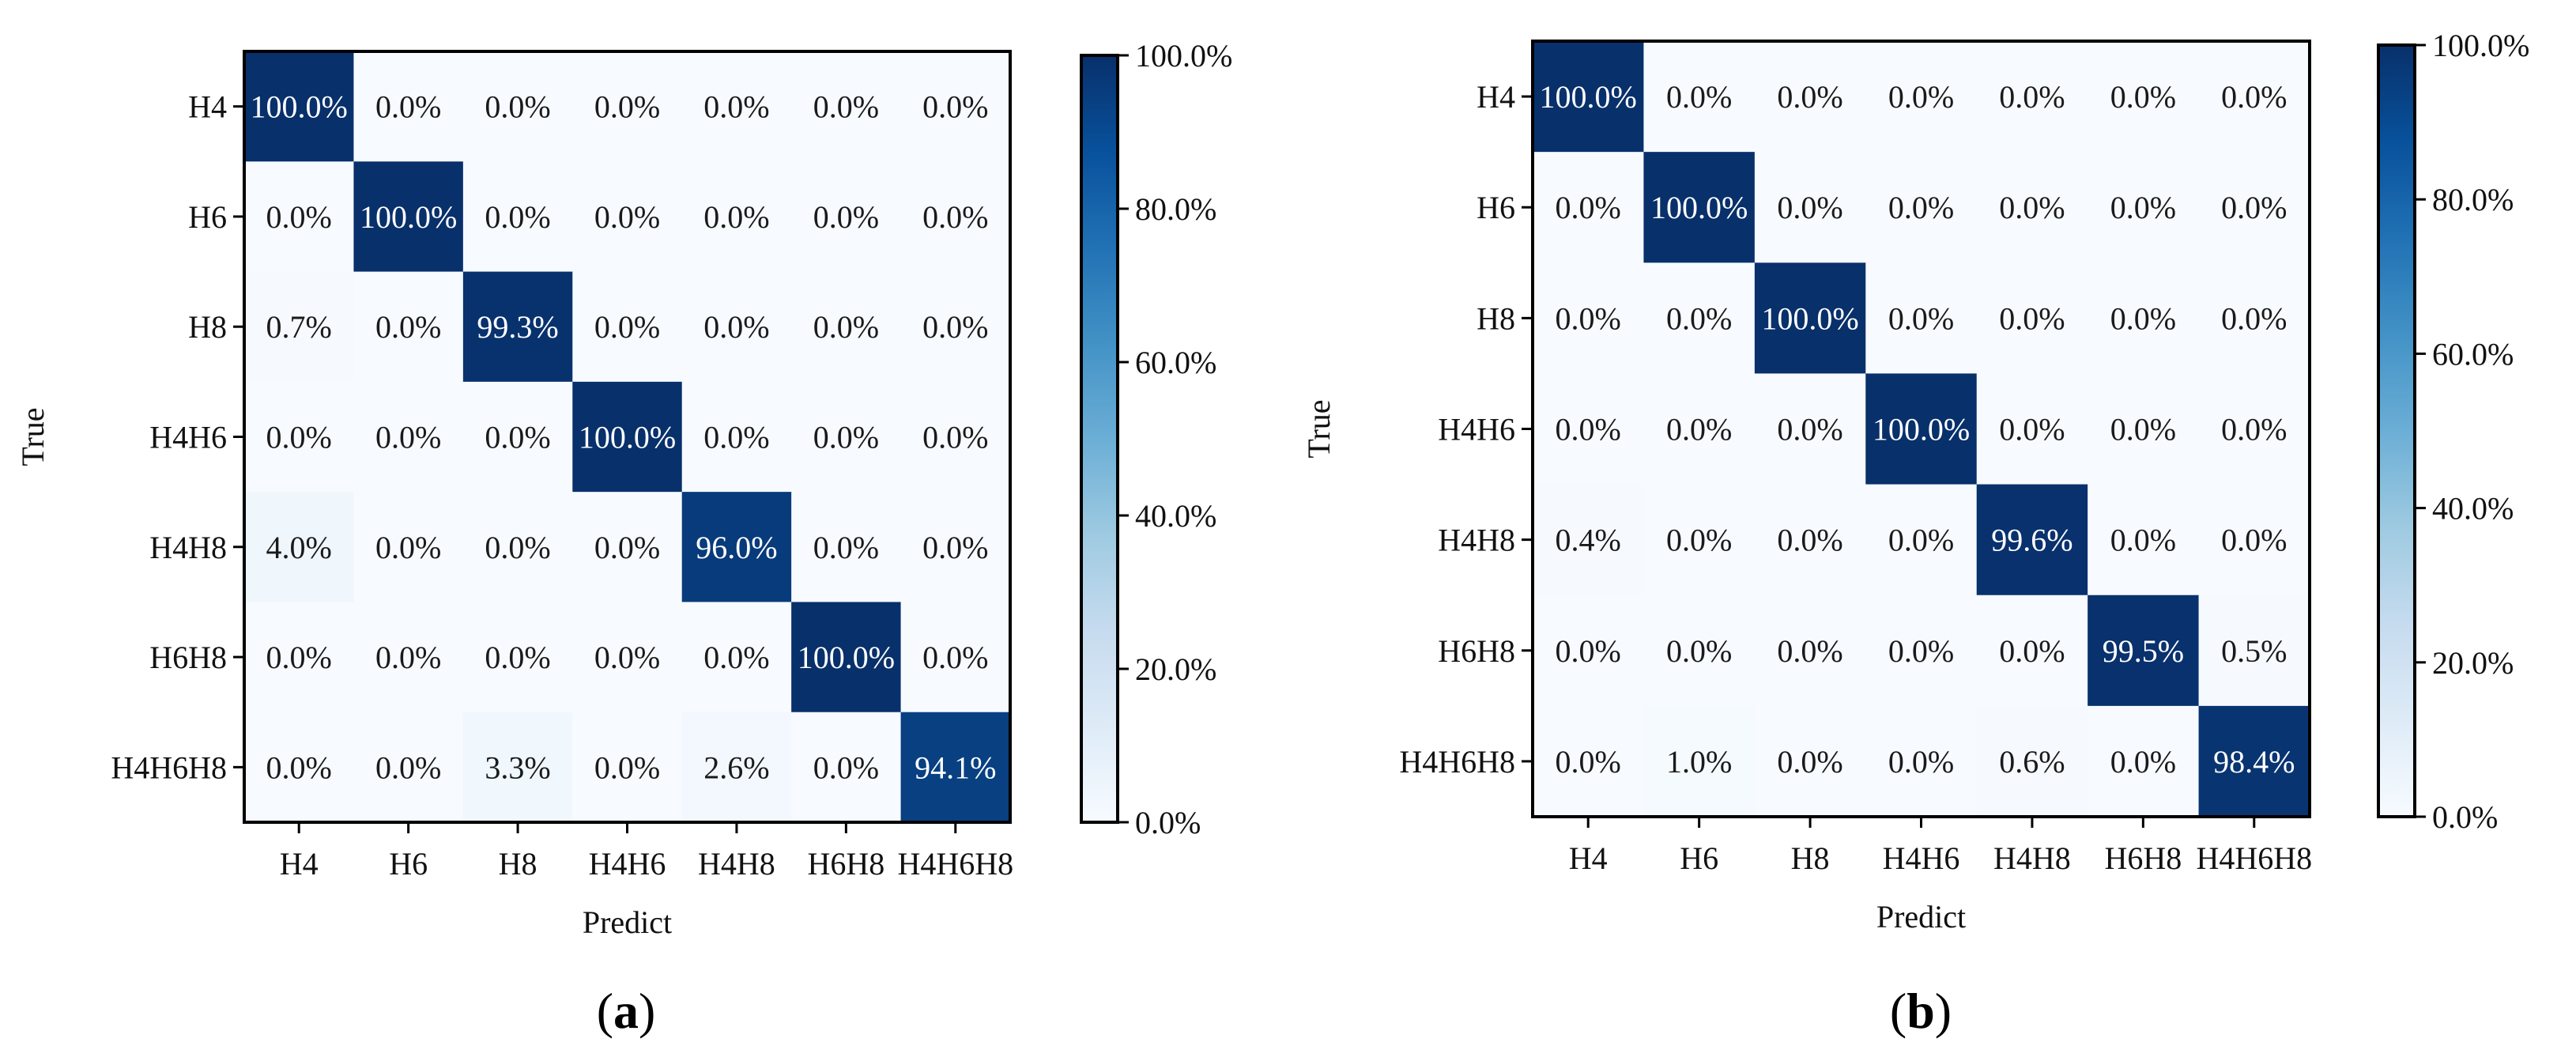  What do you see at coordinates (1810, 318) in the screenshot?
I see `cell-value-label-r2-c2: 100.0%` at bounding box center [1810, 318].